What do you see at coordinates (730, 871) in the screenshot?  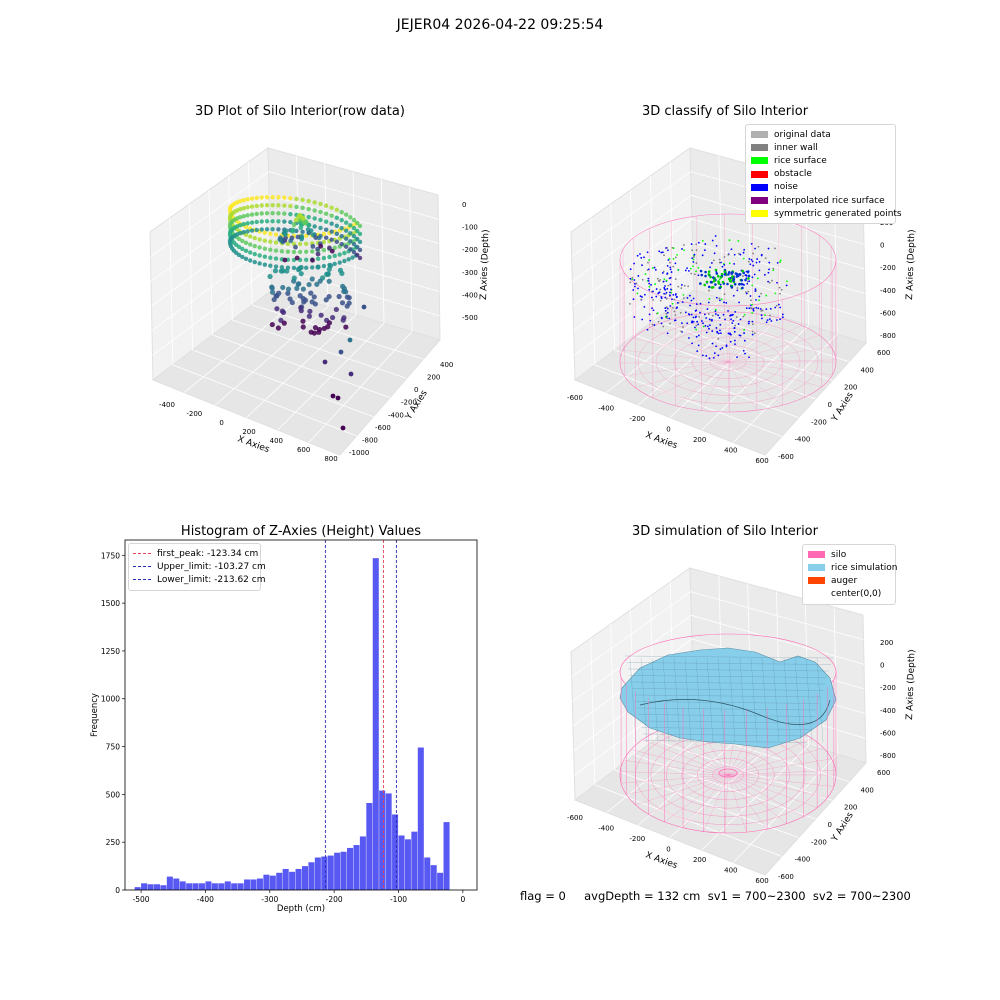 I see `x-tick-label: 400` at bounding box center [730, 871].